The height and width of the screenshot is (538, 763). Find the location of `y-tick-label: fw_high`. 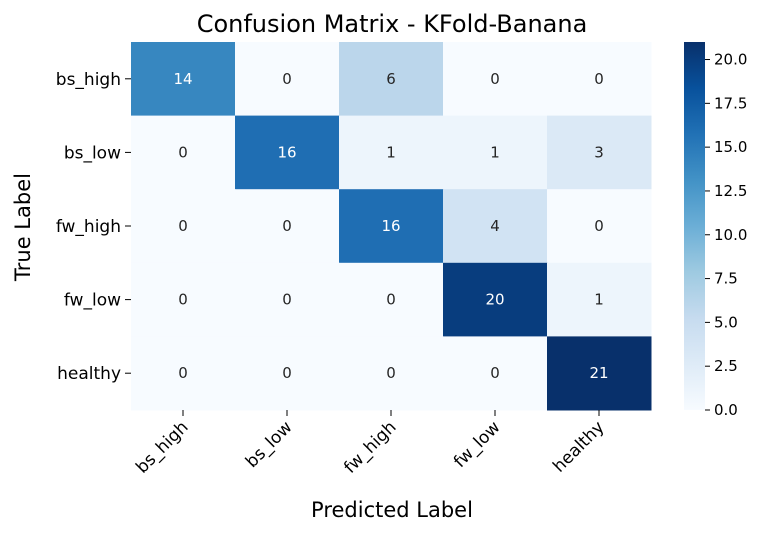

y-tick-label: fw_high is located at coordinates (88, 227).